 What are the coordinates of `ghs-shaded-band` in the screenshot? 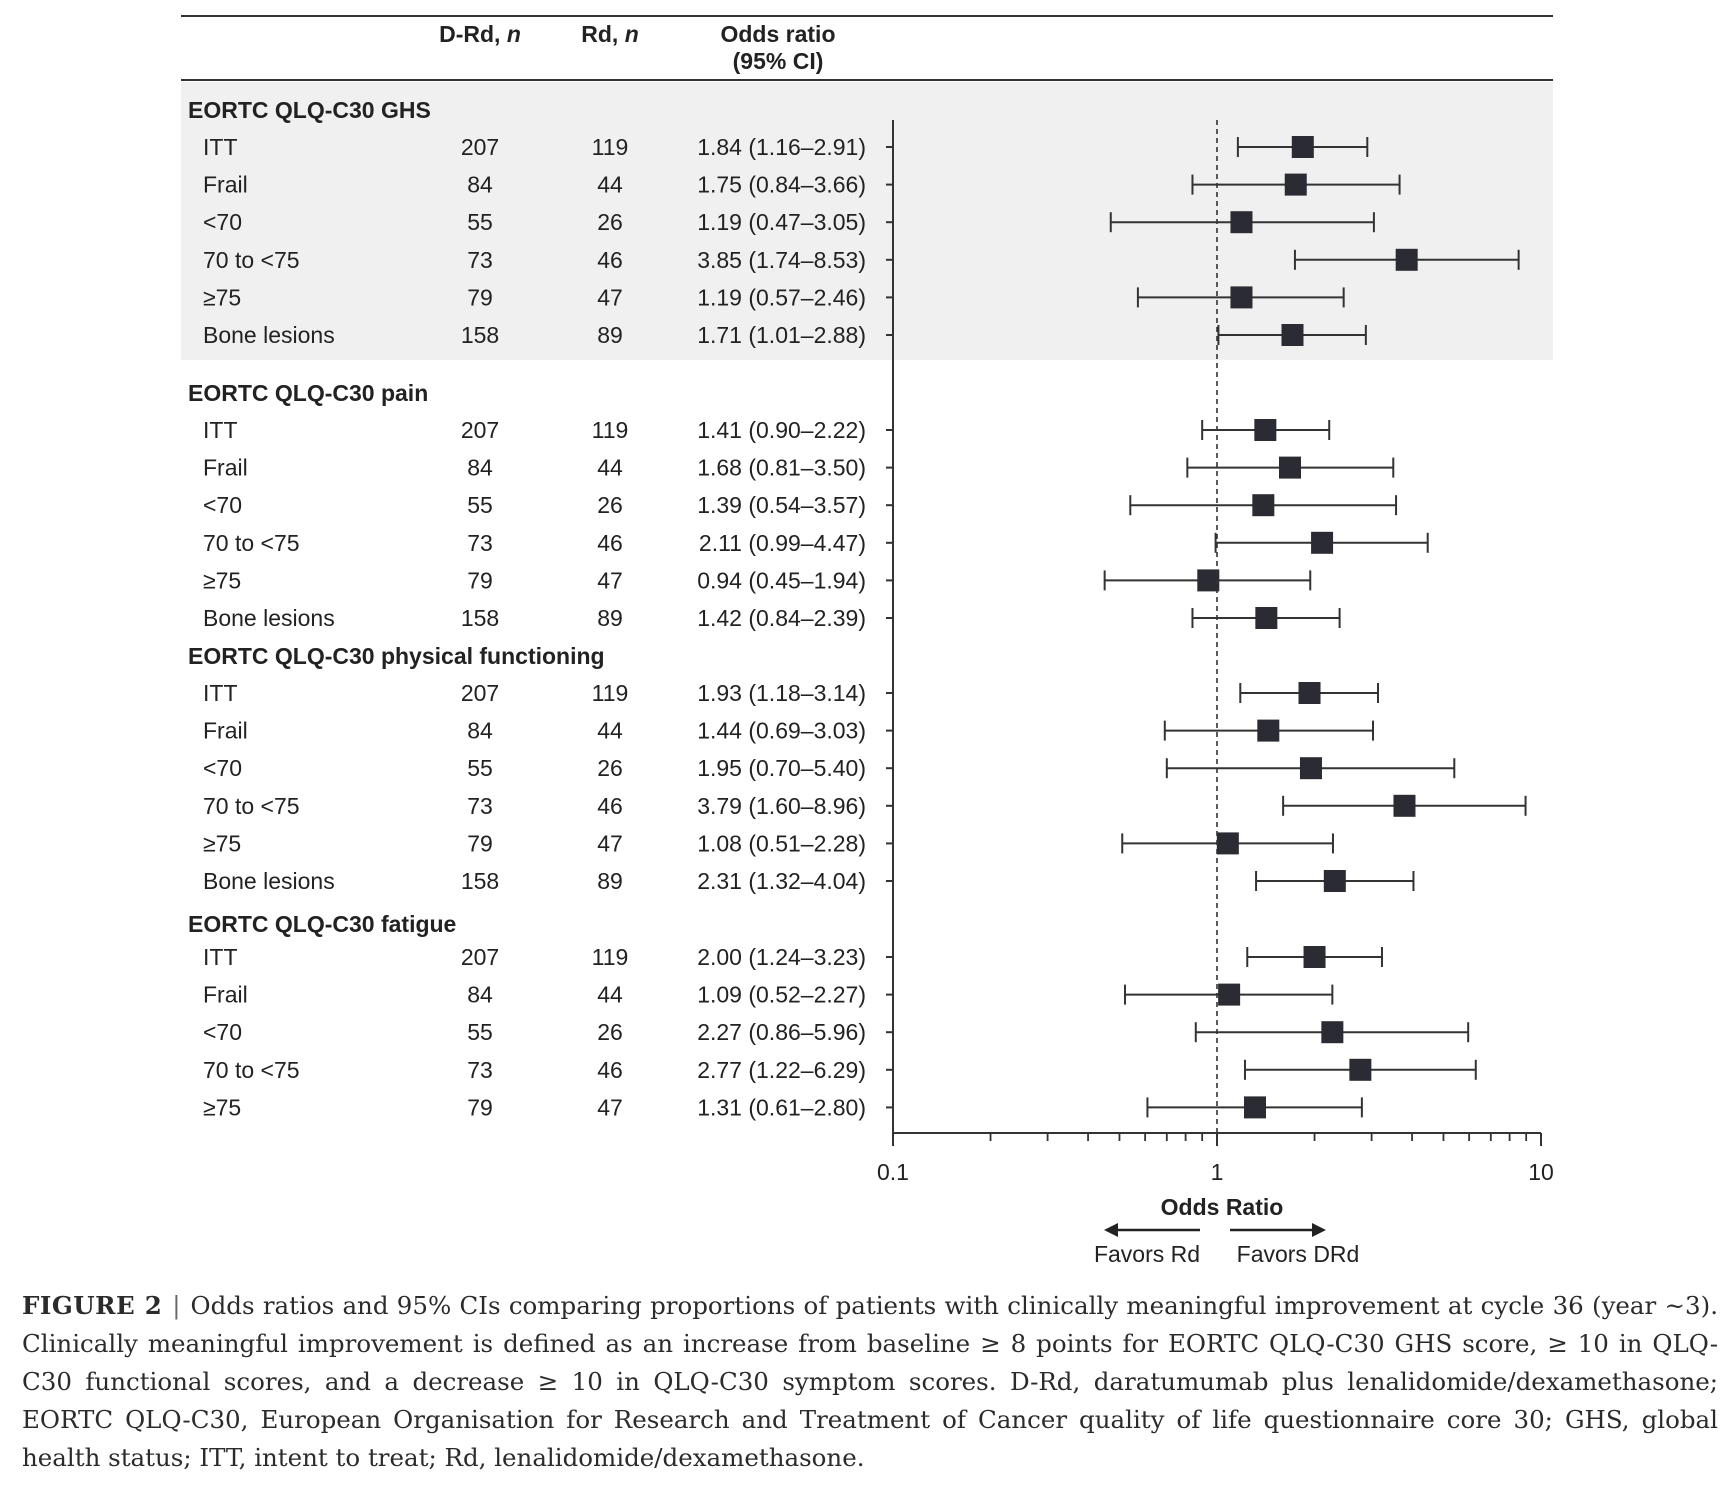 It's located at (867, 221).